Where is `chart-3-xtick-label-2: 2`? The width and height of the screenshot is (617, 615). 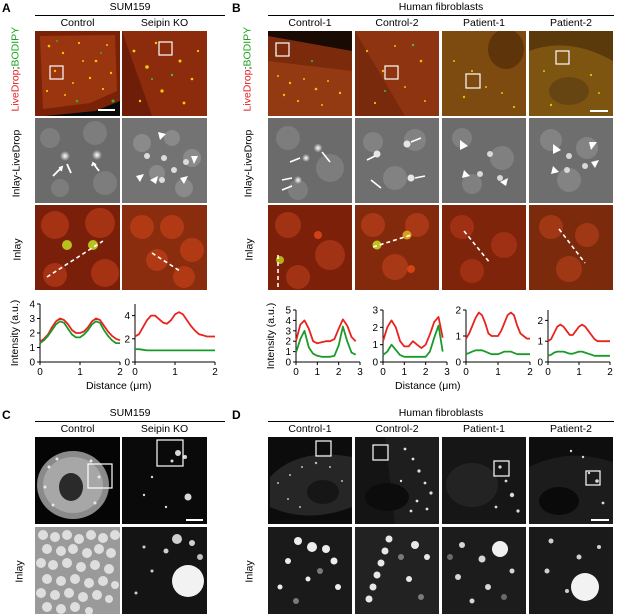
chart-3-xtick-label-2: 2 is located at coordinates (426, 372).